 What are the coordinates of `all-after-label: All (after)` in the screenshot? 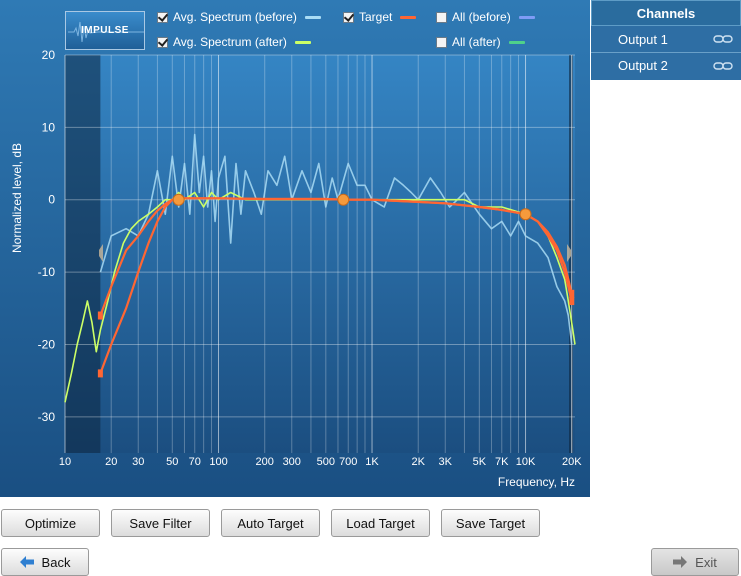 It's located at (476, 42).